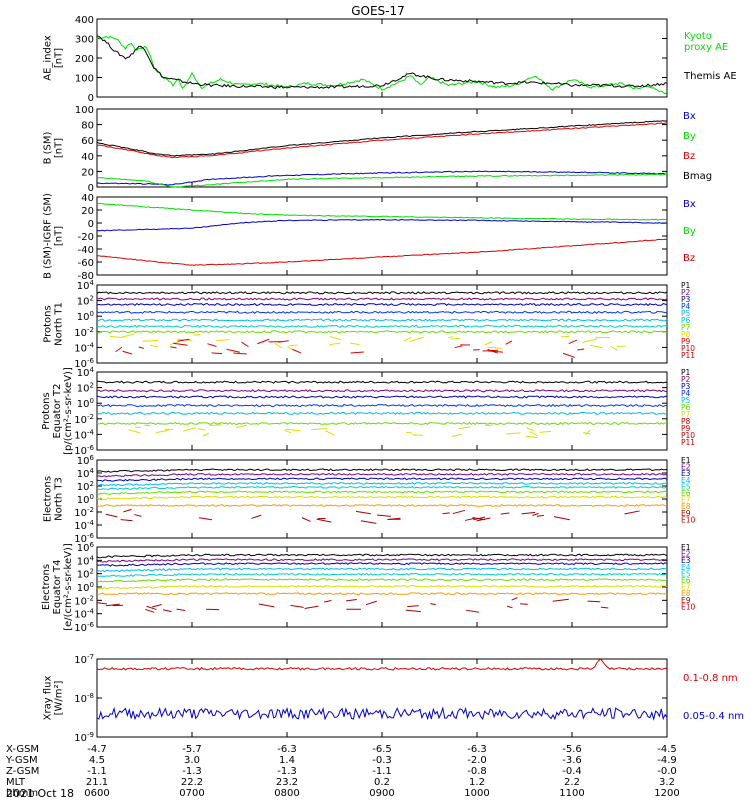 This screenshot has width=750, height=800. Describe the element at coordinates (287, 749) in the screenshot. I see `x-tick-label: -6.3` at that location.